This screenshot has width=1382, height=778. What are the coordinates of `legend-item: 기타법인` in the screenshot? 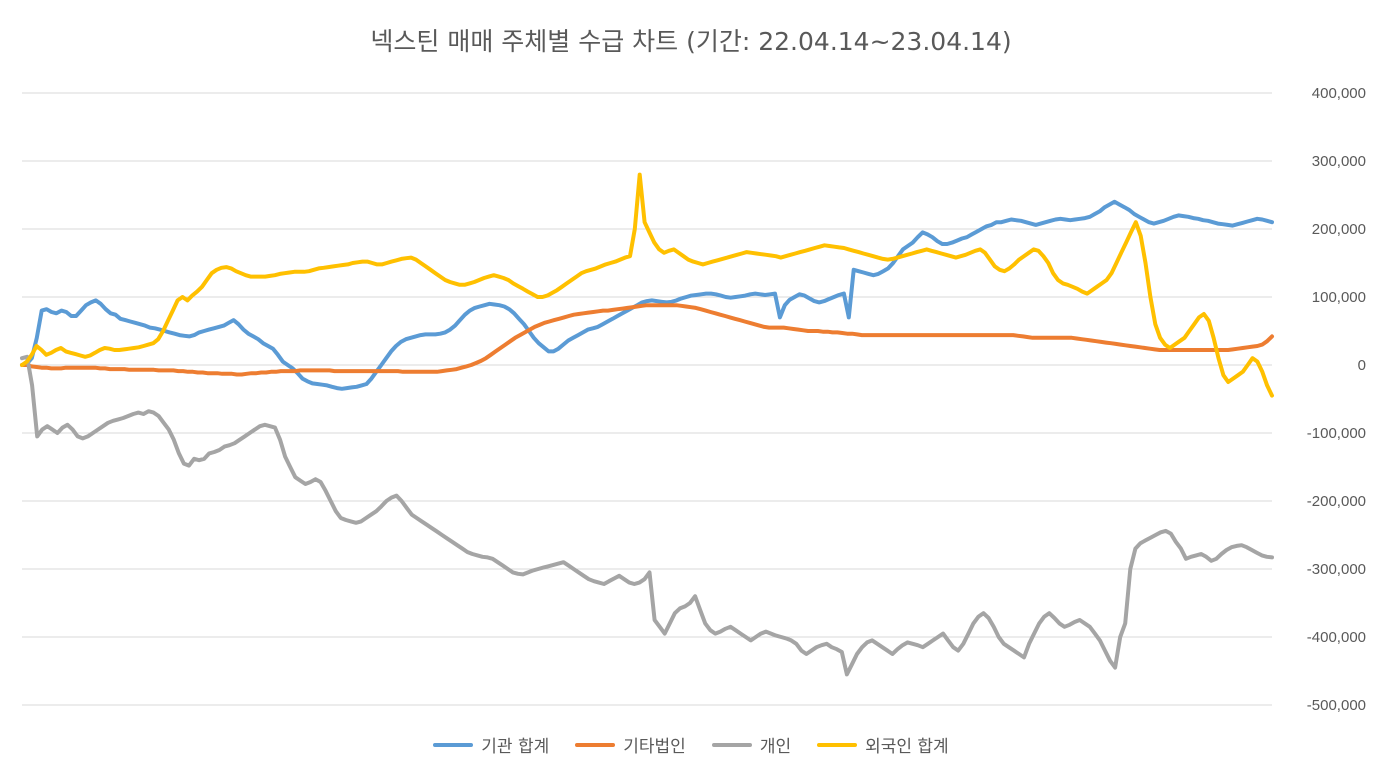 It's located at (630, 744).